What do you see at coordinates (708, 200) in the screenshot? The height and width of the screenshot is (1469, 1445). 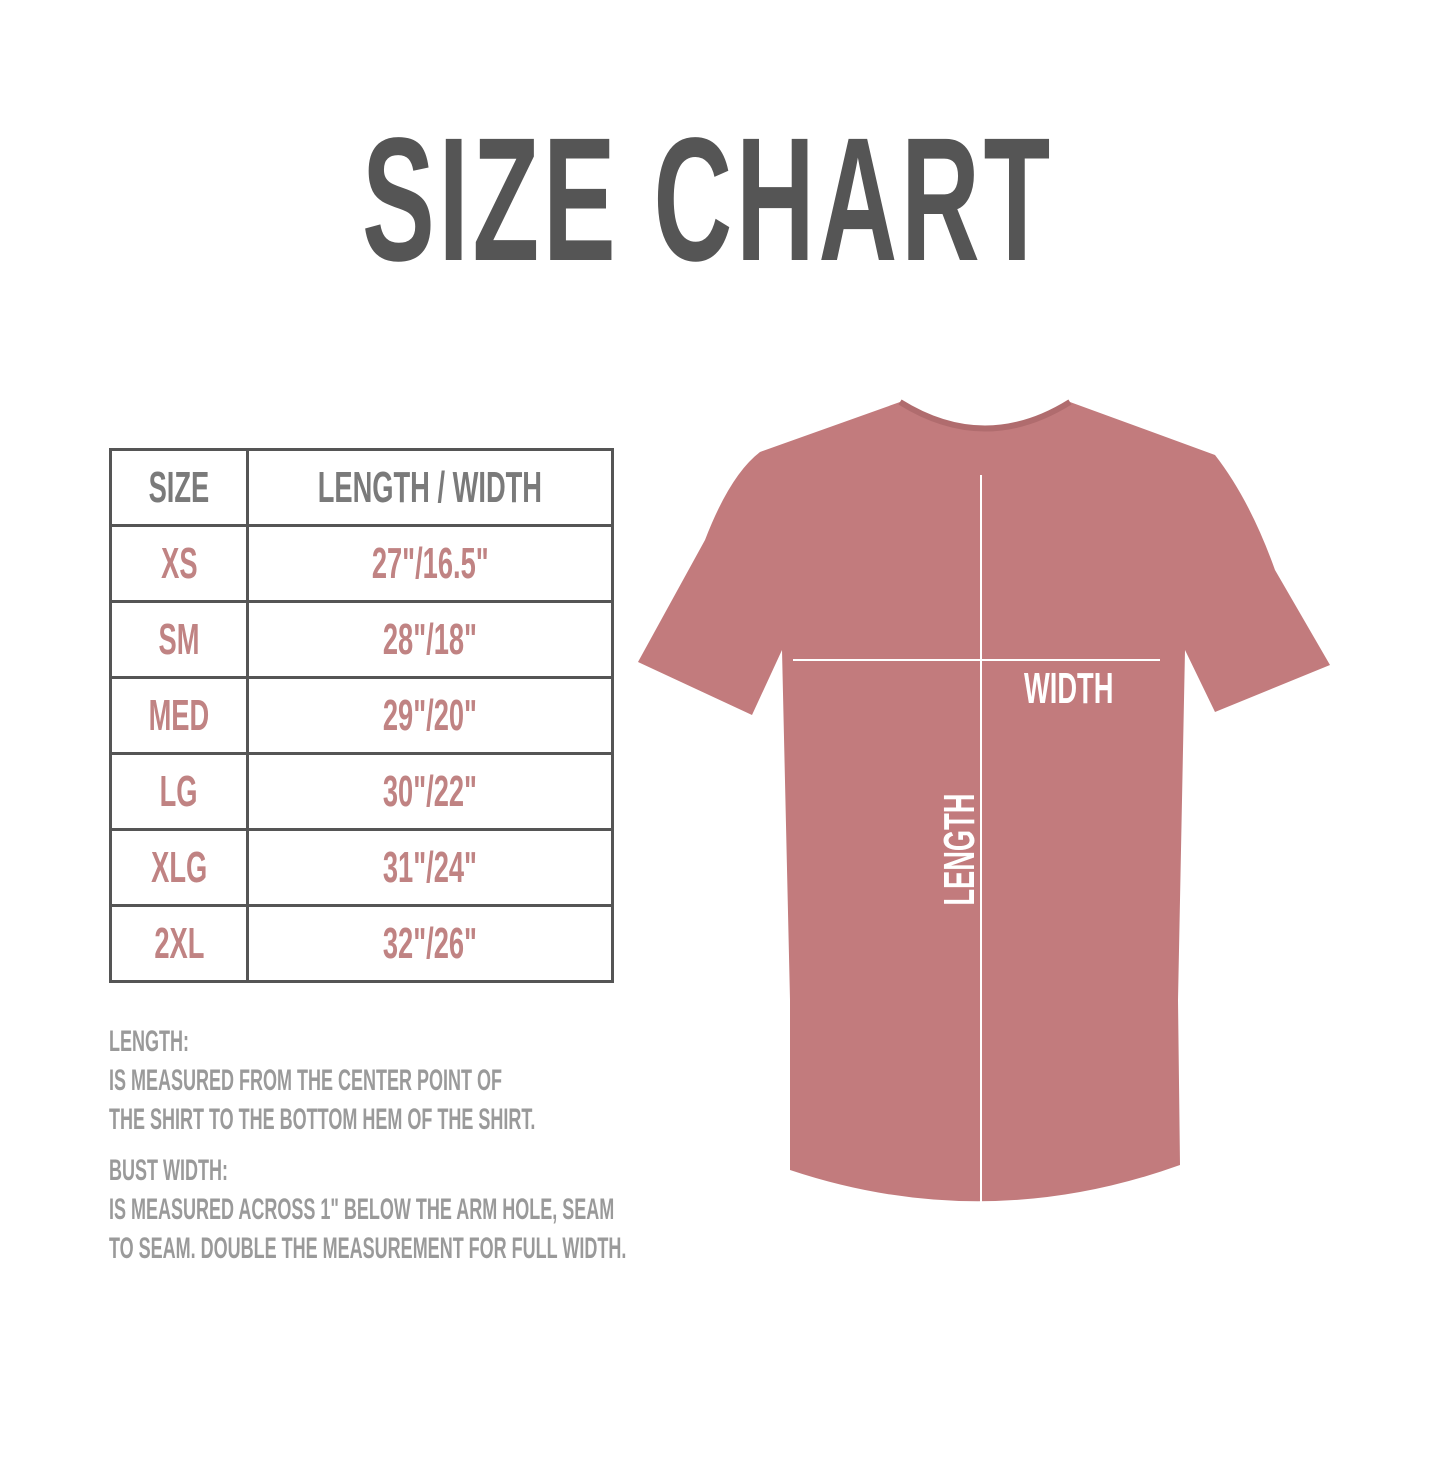 I see `page-title: SIZE CHART` at bounding box center [708, 200].